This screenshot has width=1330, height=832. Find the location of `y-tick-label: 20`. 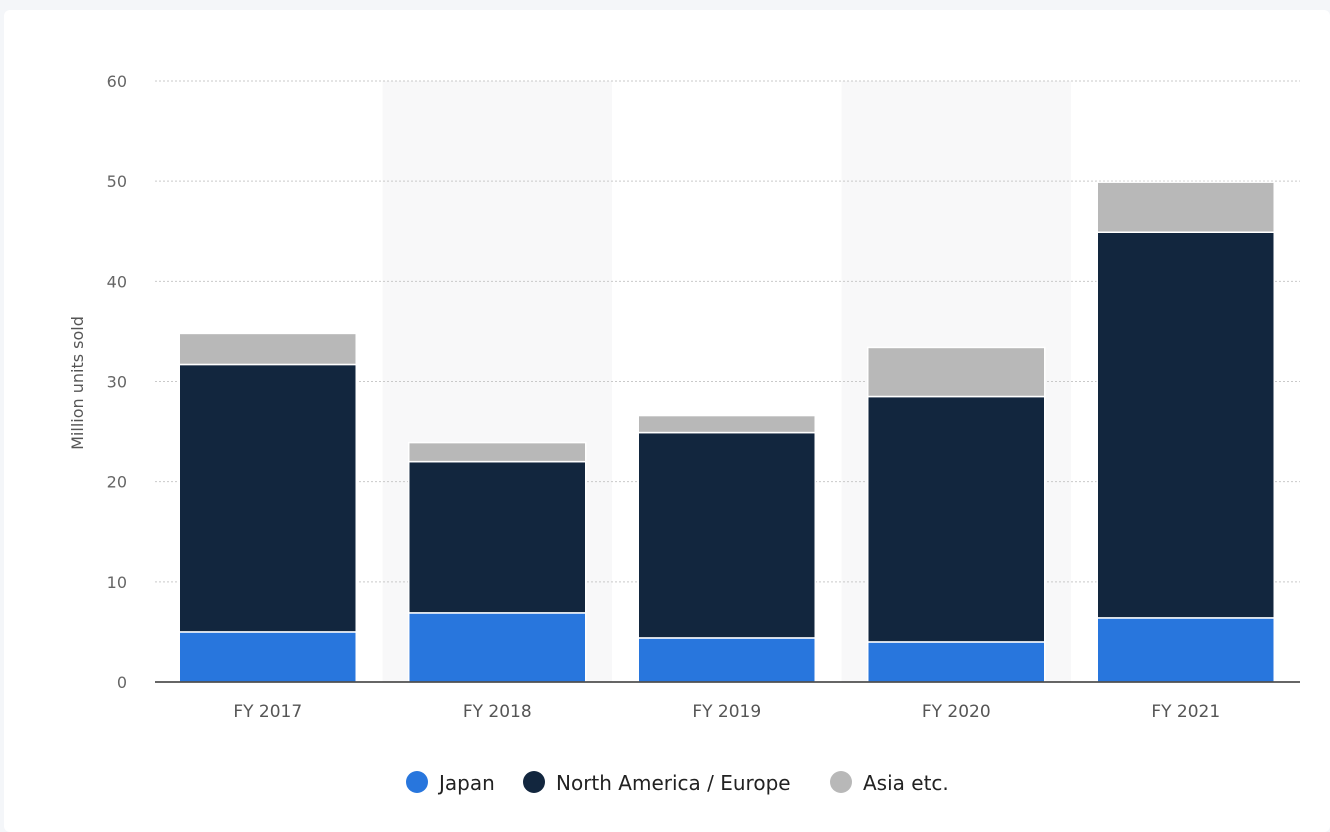

y-tick-label: 20 is located at coordinates (117, 482).